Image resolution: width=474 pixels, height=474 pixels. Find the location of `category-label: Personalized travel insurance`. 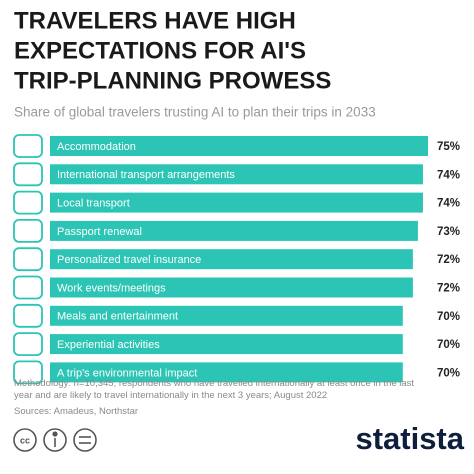

category-label: Personalized travel insurance is located at coordinates (129, 260).